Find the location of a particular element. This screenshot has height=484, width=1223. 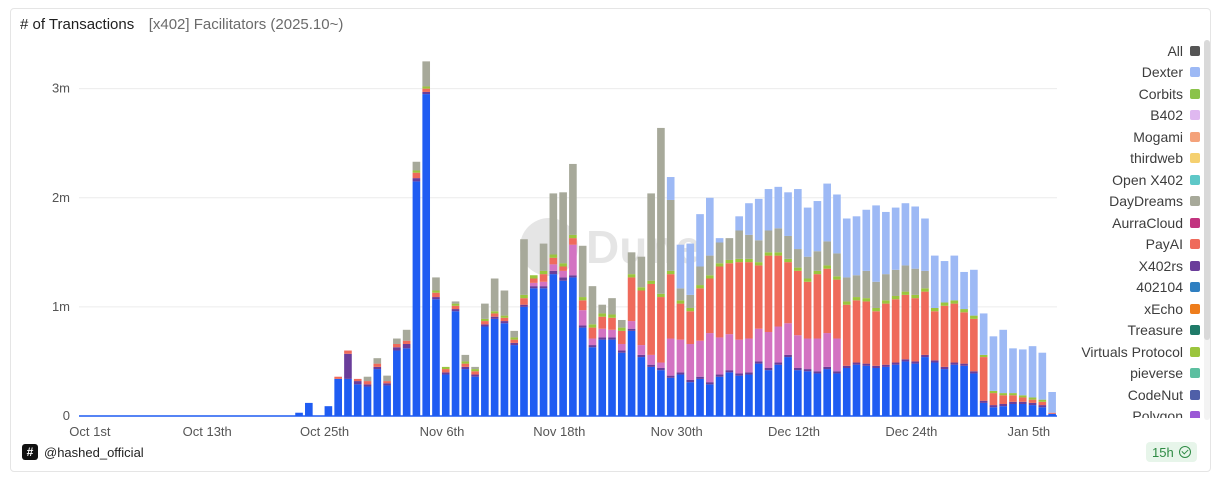

legend-item: Polygon is located at coordinates (1130, 412).